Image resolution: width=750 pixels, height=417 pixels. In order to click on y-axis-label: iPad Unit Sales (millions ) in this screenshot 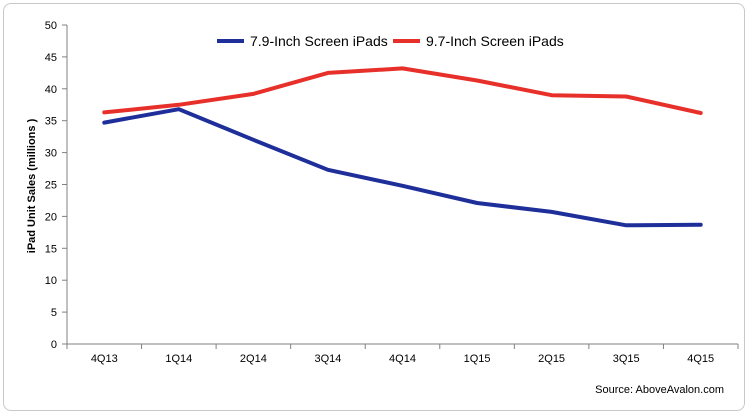, I will do `click(32, 185)`.